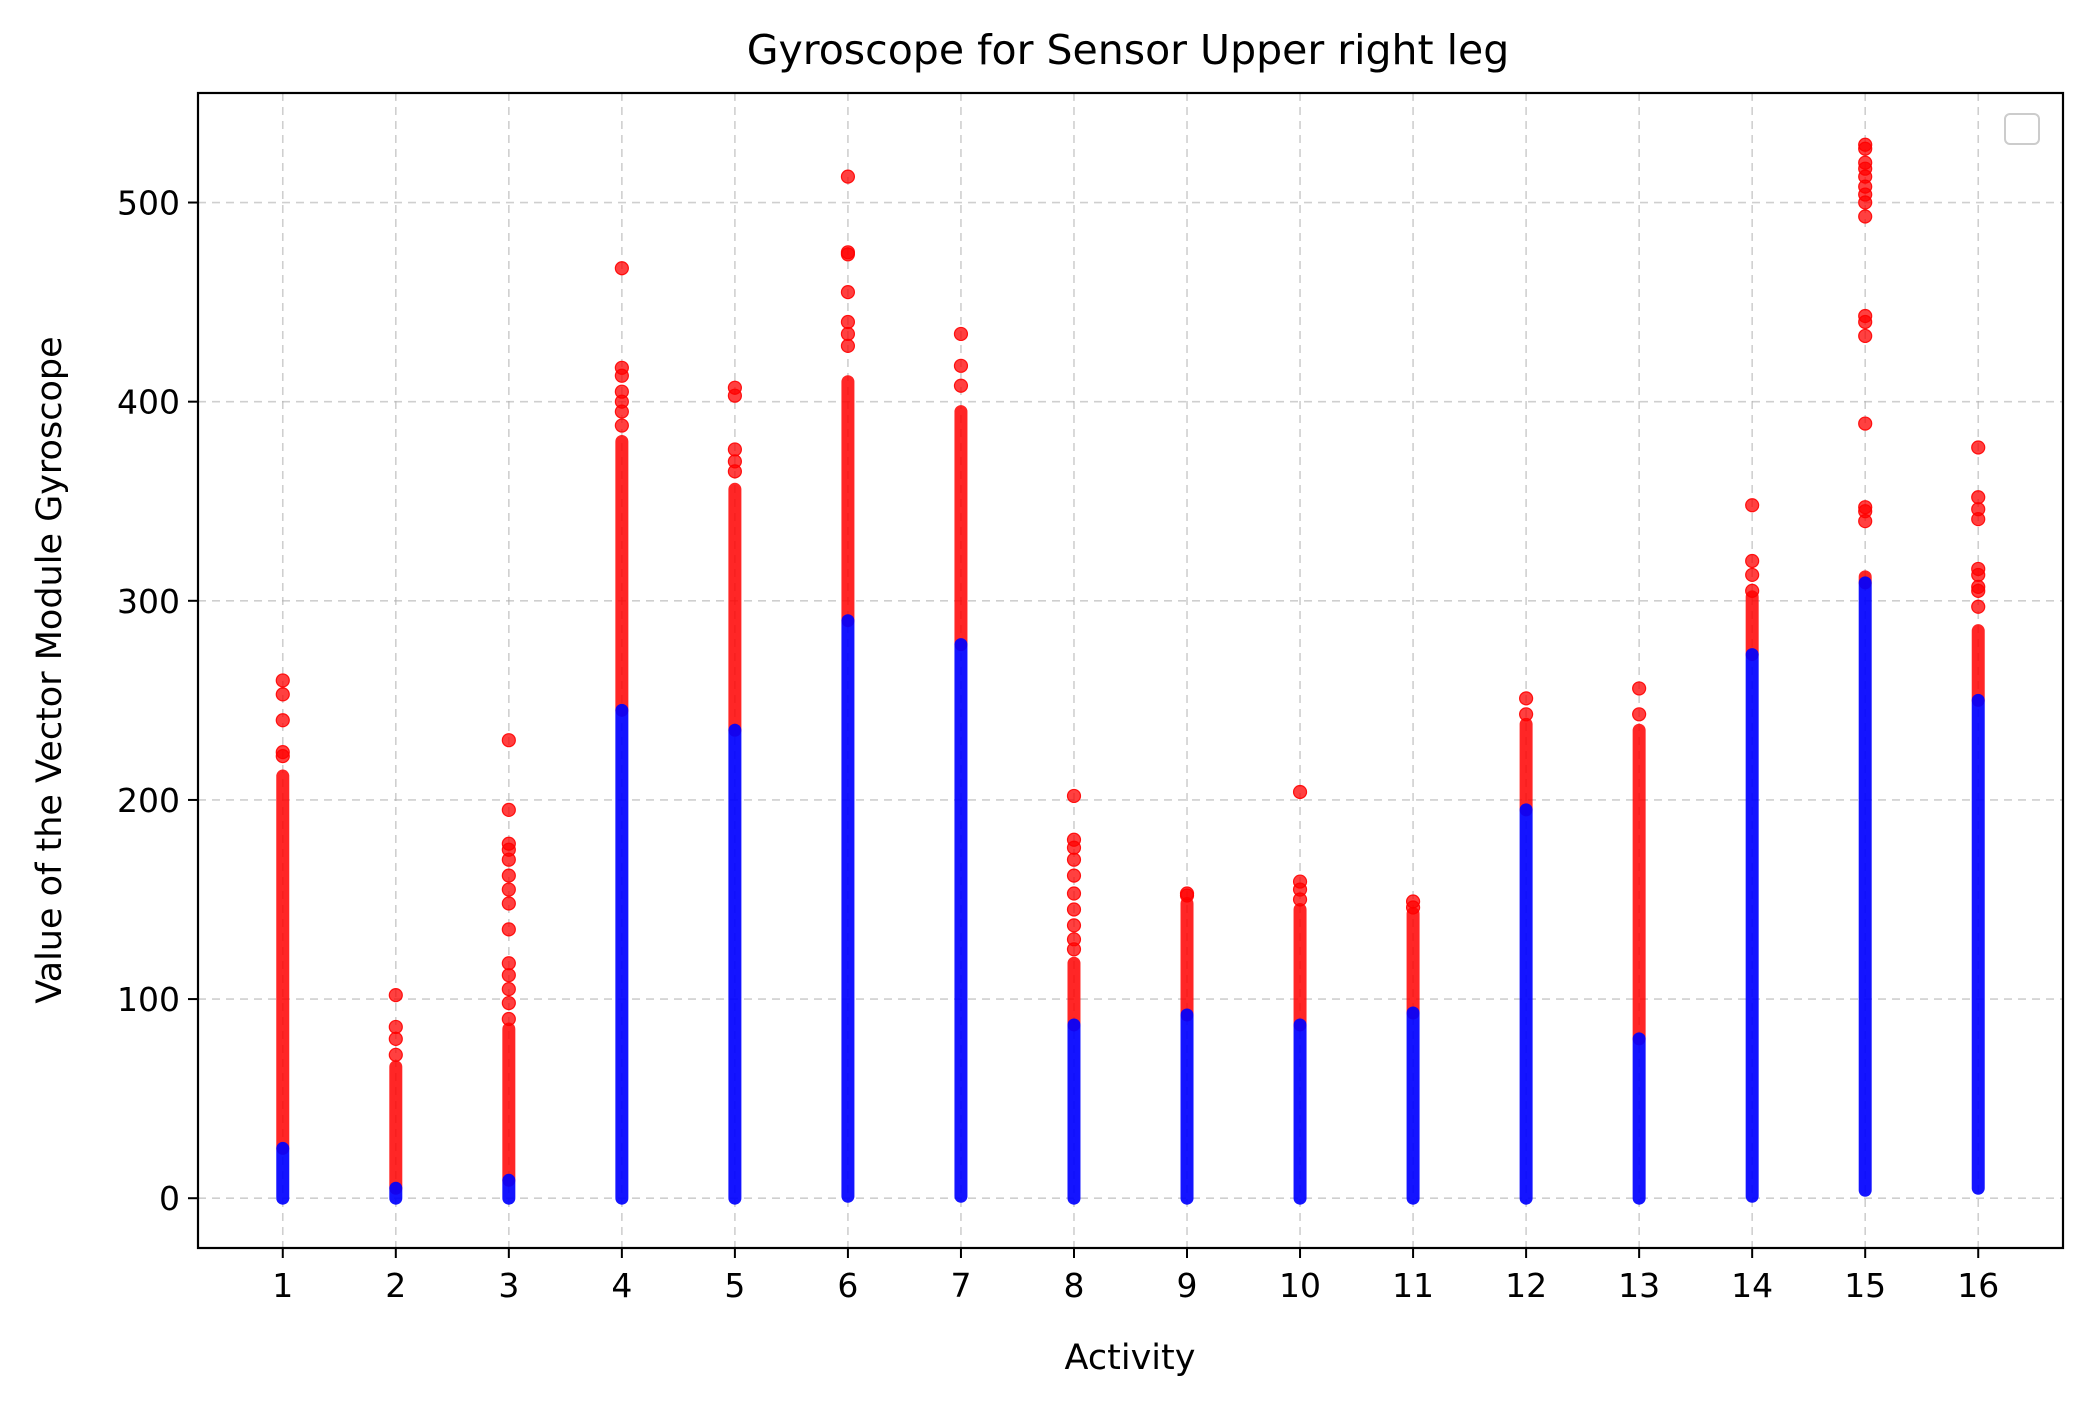  I want to click on x-tick-label: 1, so click(282, 1285).